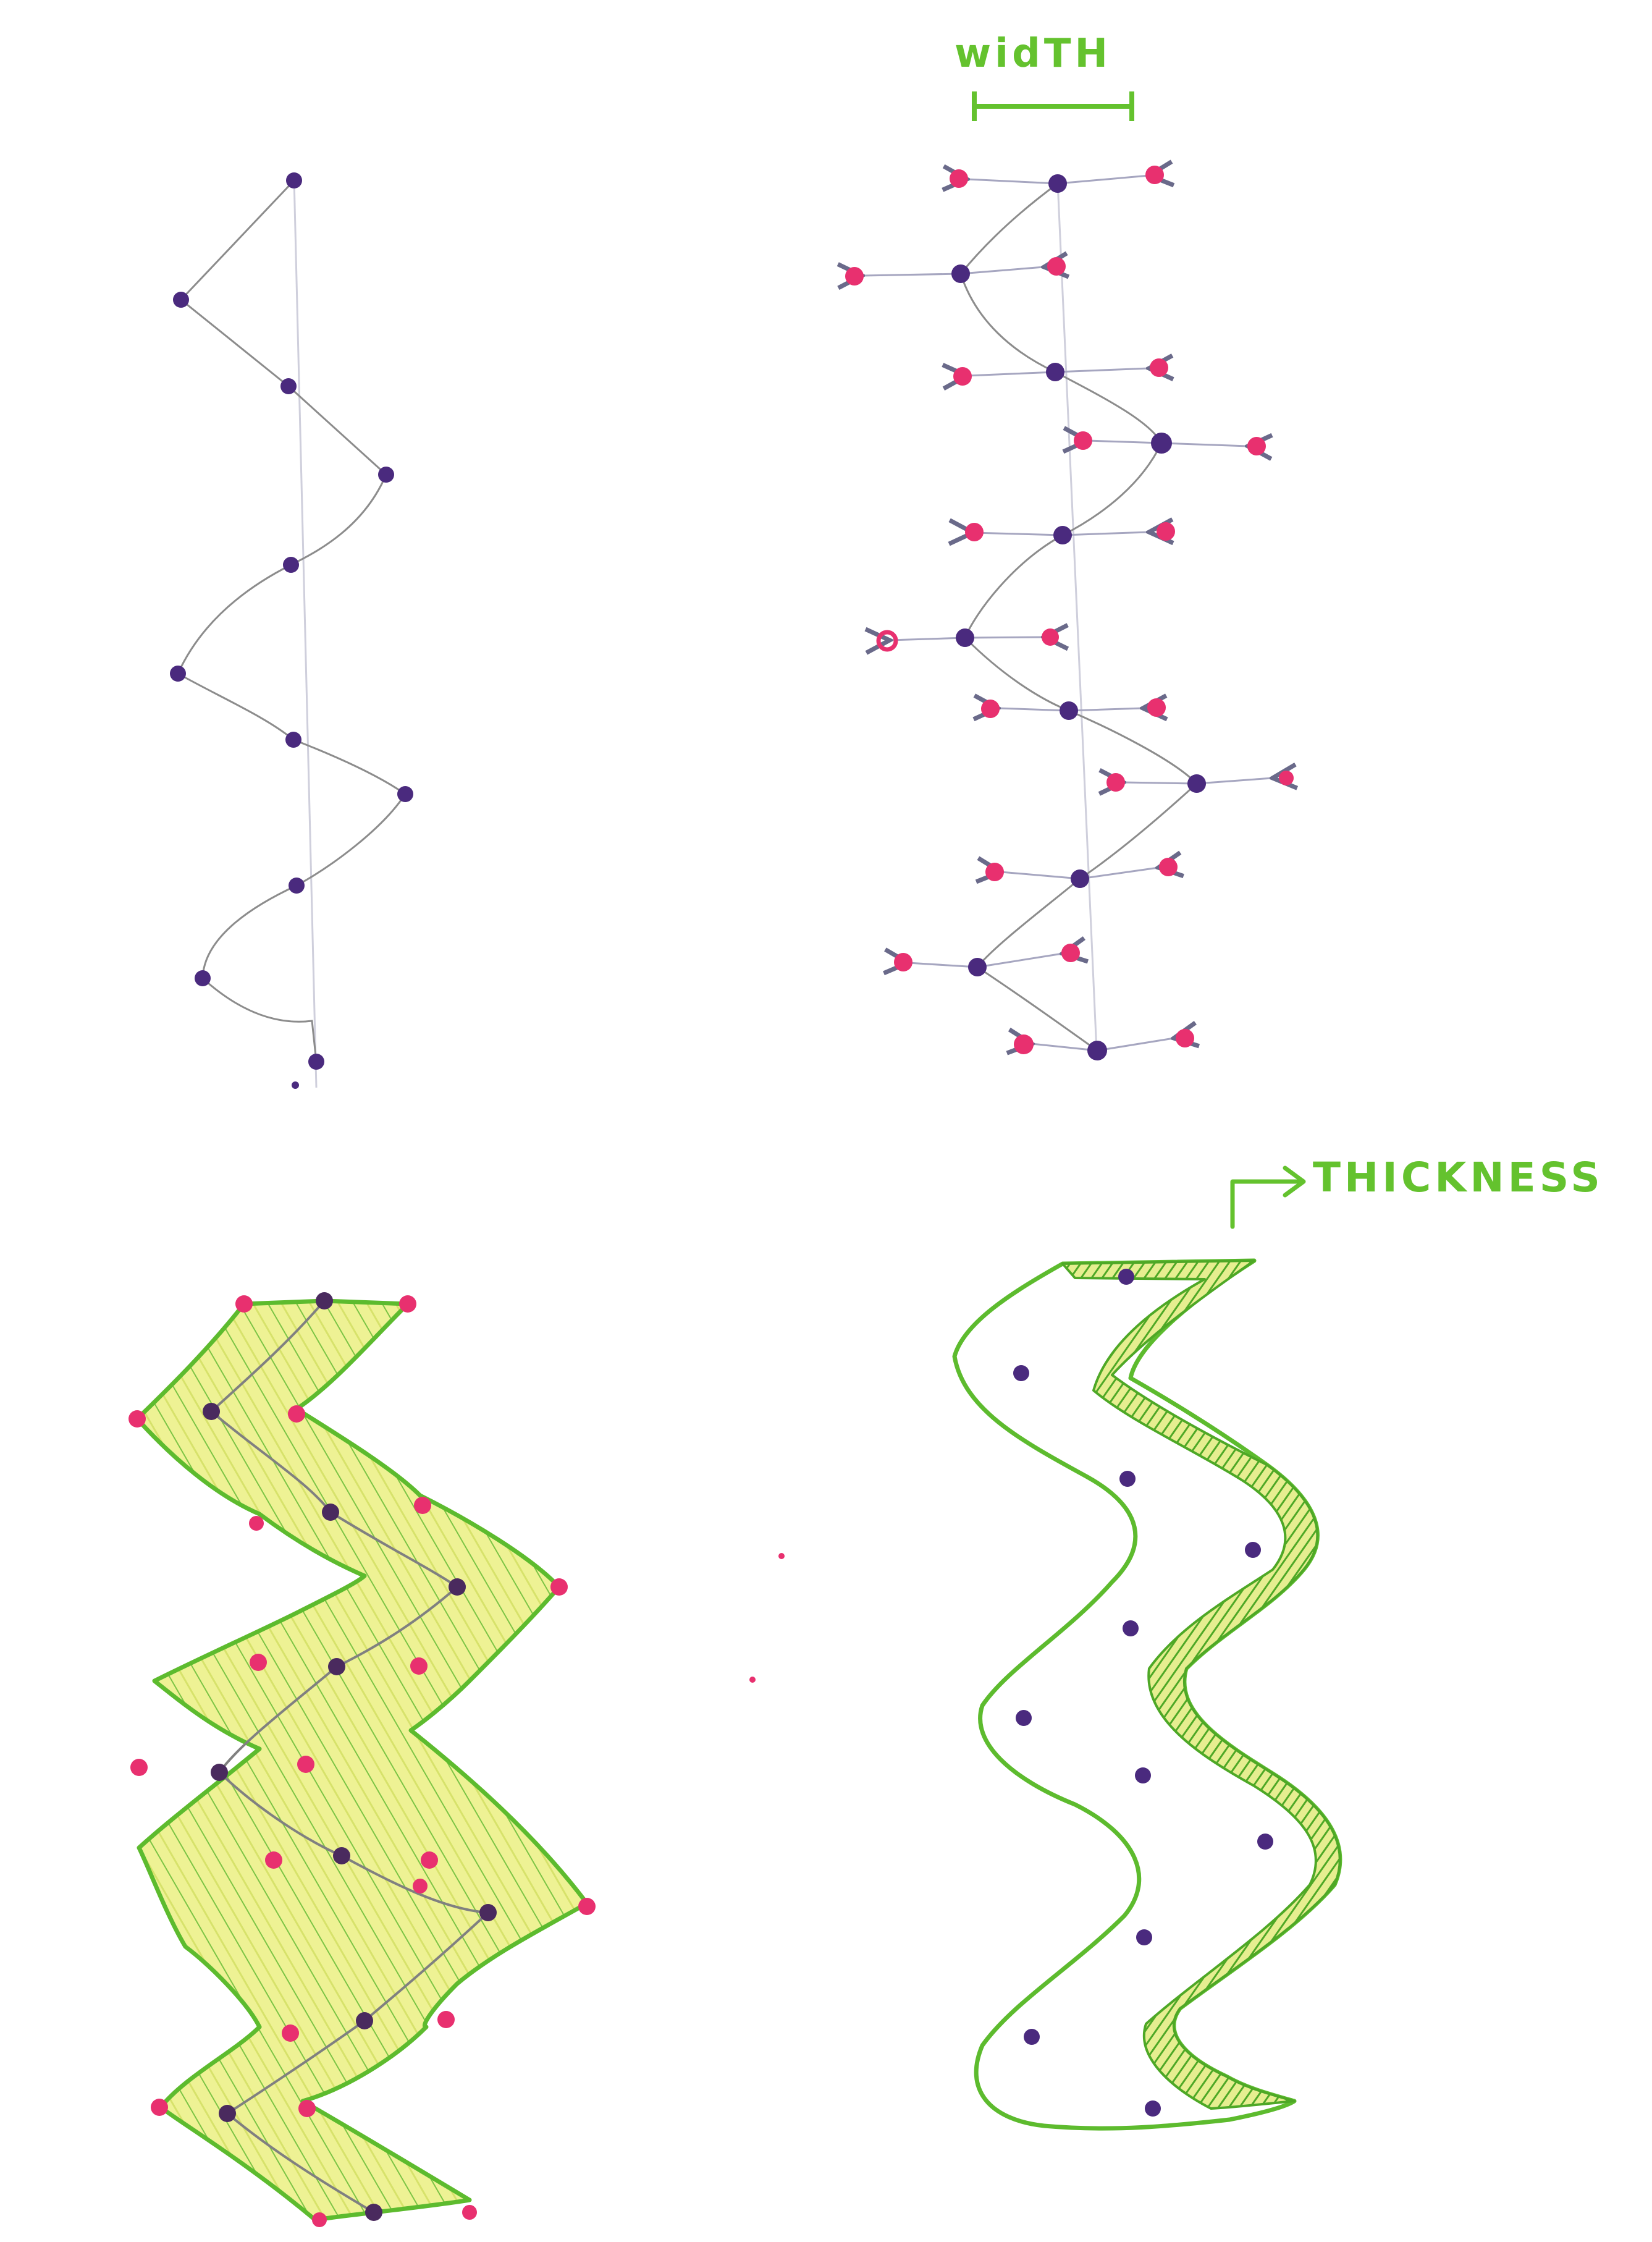 This screenshot has width=1652, height=2242. I want to click on outer-outline, so click(1147, 1694).